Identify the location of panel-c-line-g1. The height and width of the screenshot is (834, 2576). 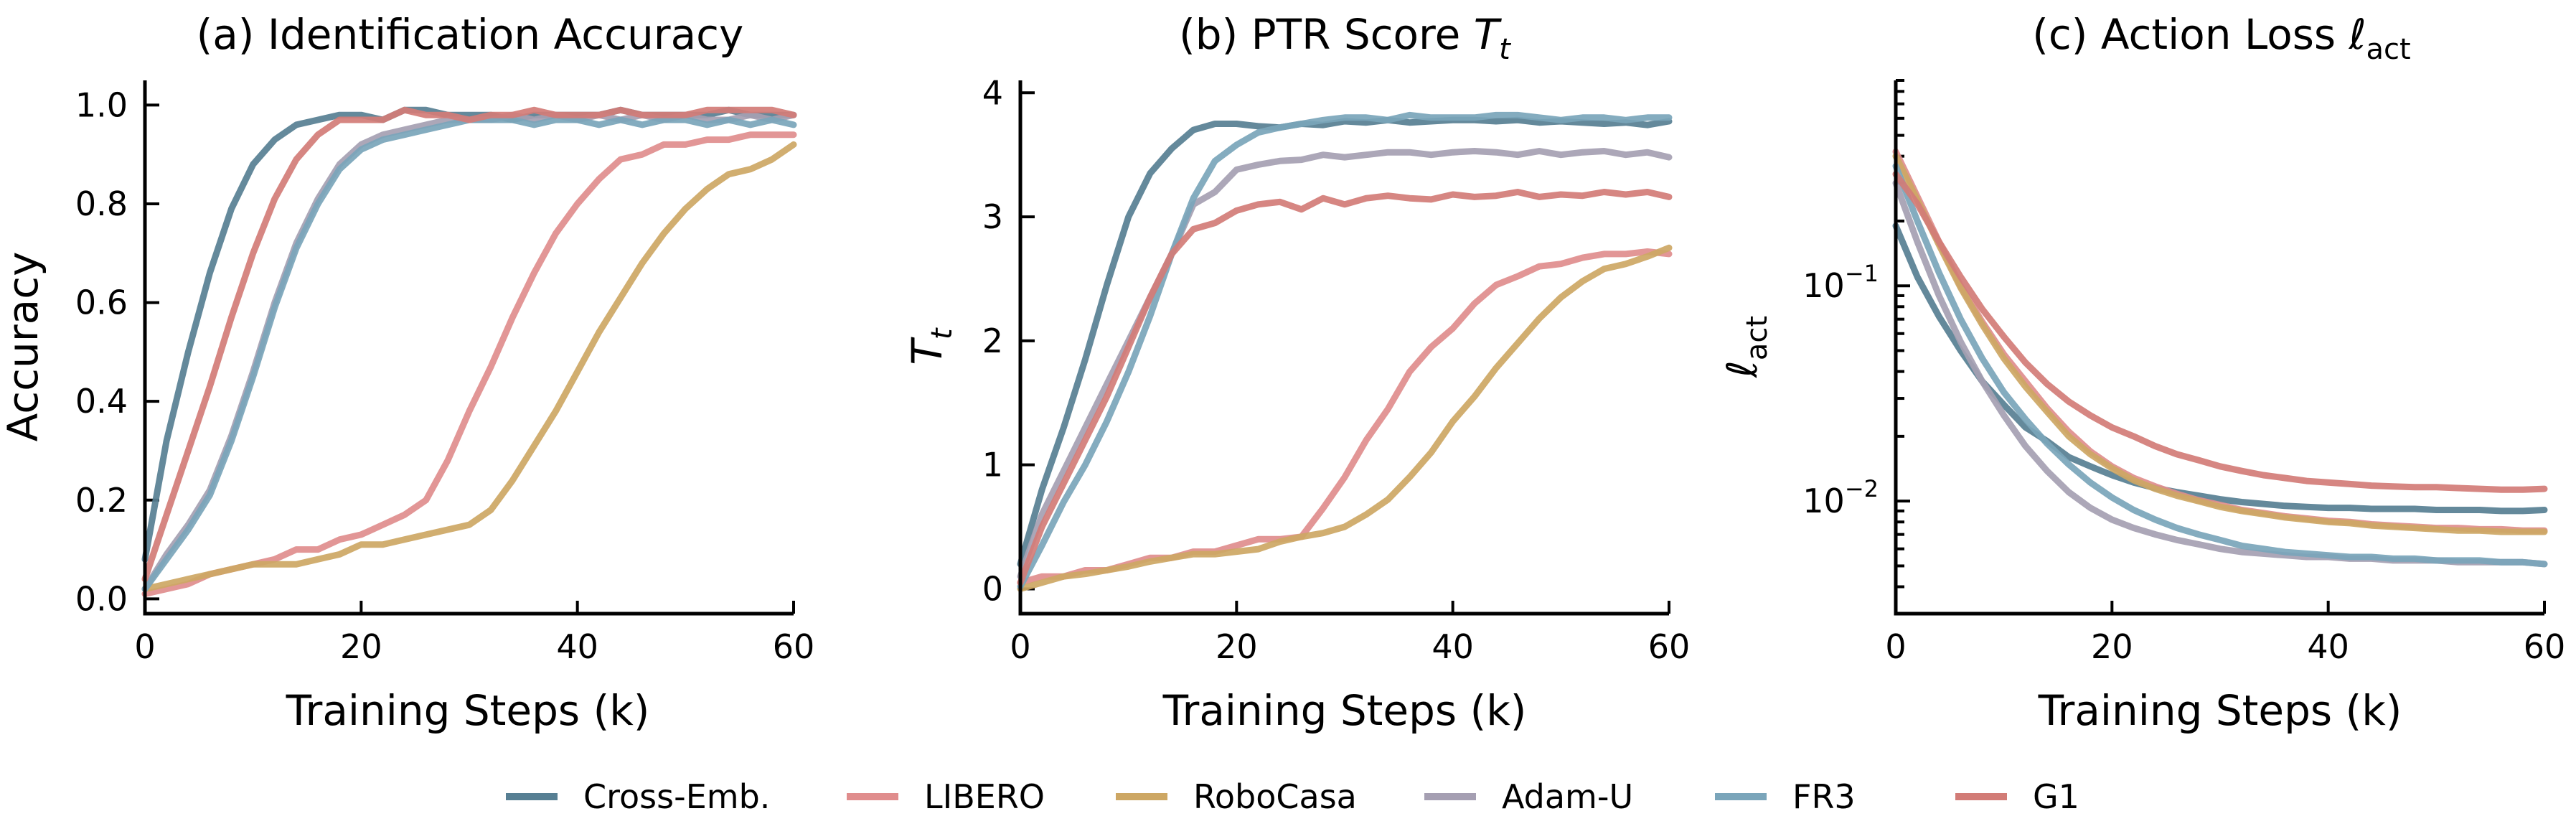
(2220, 332).